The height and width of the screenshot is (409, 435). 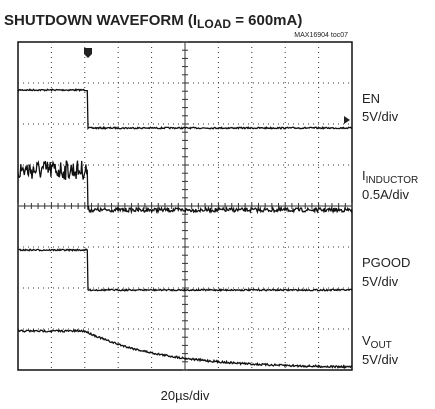 What do you see at coordinates (153, 21) in the screenshot?
I see `title: SHUTDOWN WAVEFORM (ILOAD = 600mA)` at bounding box center [153, 21].